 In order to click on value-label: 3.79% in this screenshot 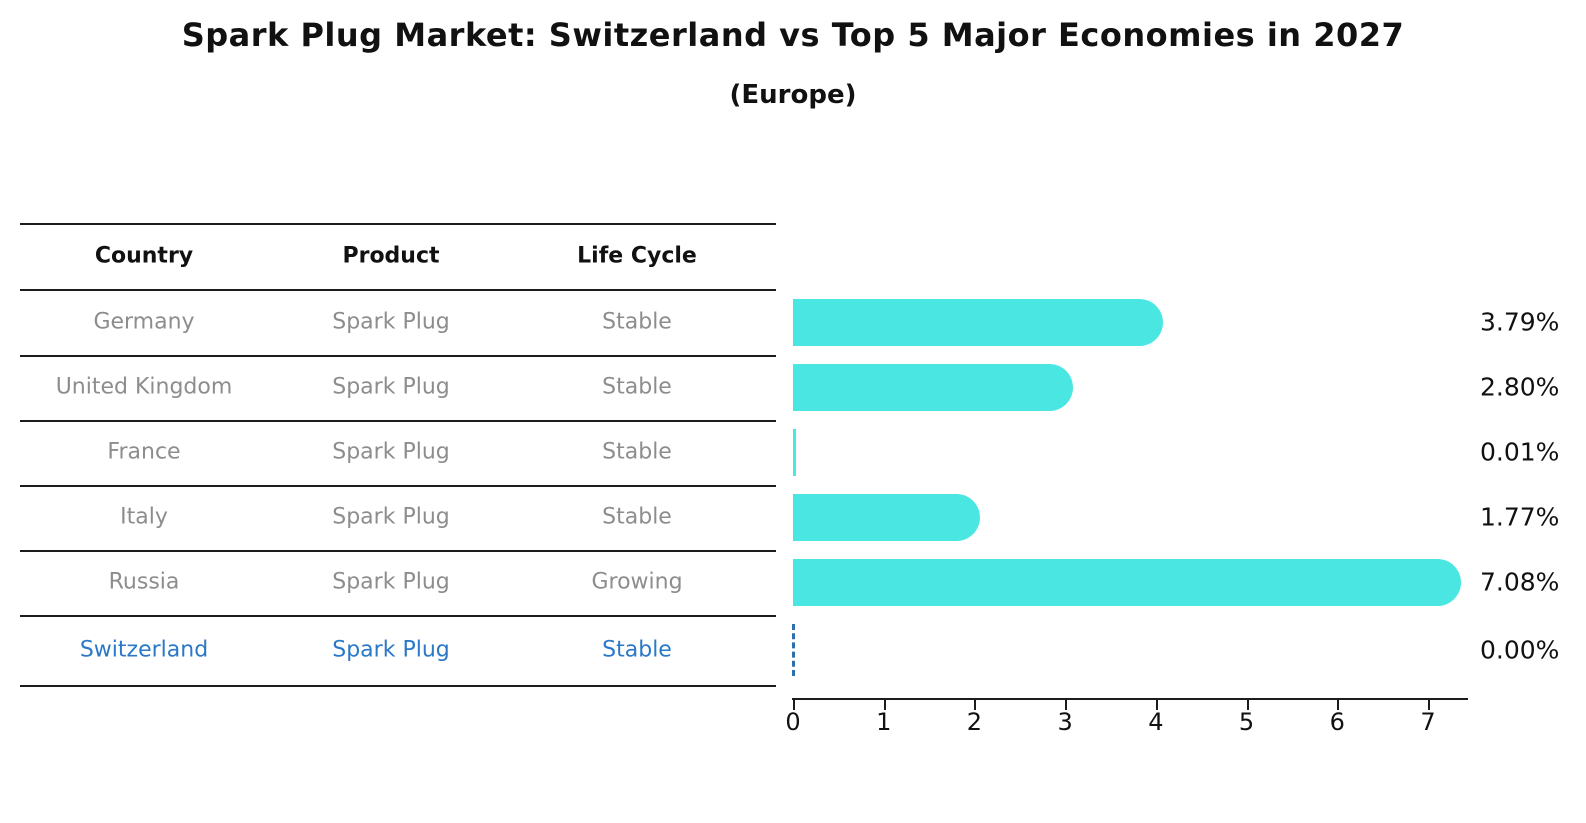, I will do `click(1520, 322)`.